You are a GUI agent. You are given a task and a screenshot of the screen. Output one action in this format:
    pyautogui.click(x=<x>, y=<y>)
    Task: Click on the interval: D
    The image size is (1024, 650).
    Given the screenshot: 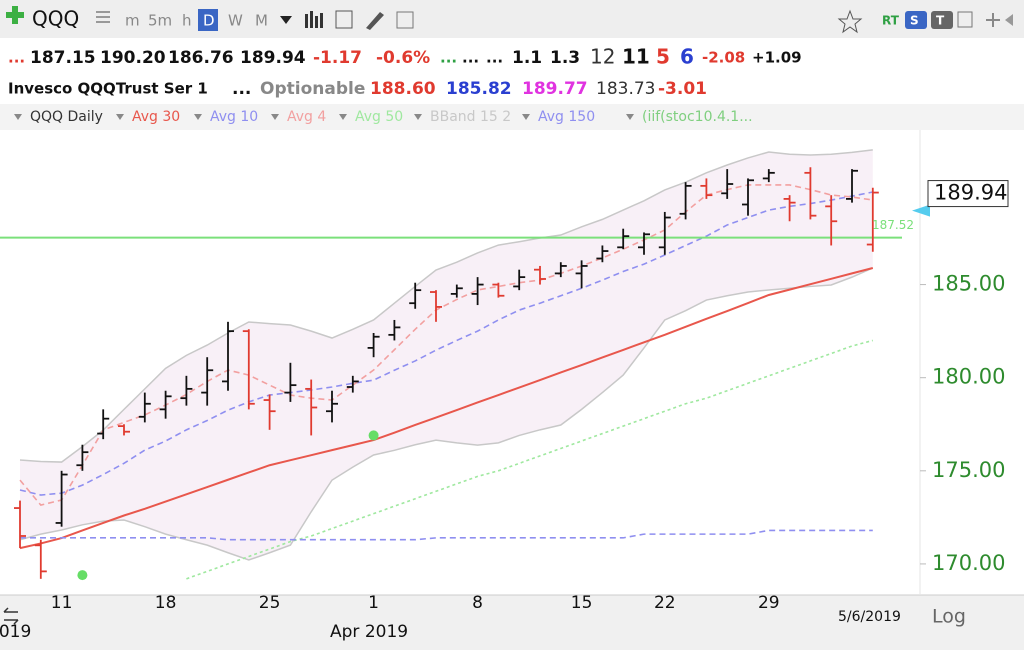 What is the action you would take?
    pyautogui.click(x=209, y=21)
    